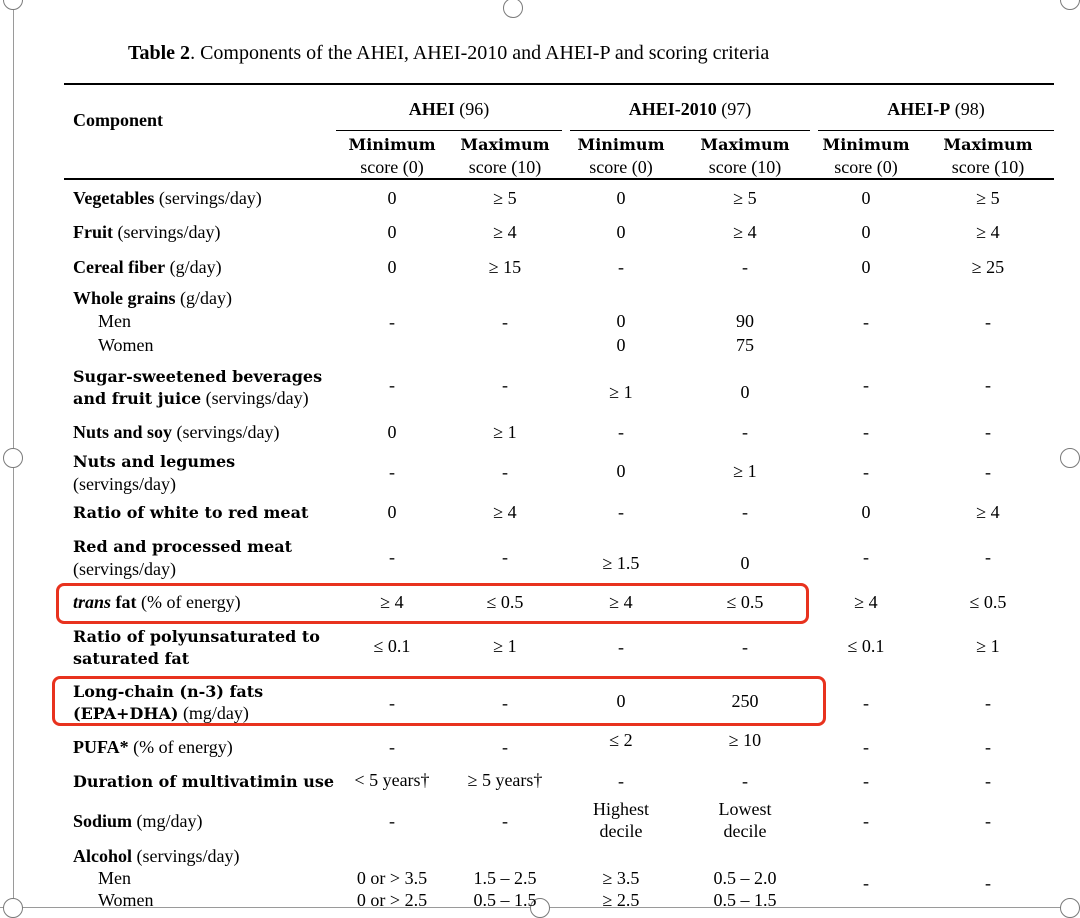 The width and height of the screenshot is (1080, 918). I want to click on row-label-alcohol-men: Men, so click(114, 878).